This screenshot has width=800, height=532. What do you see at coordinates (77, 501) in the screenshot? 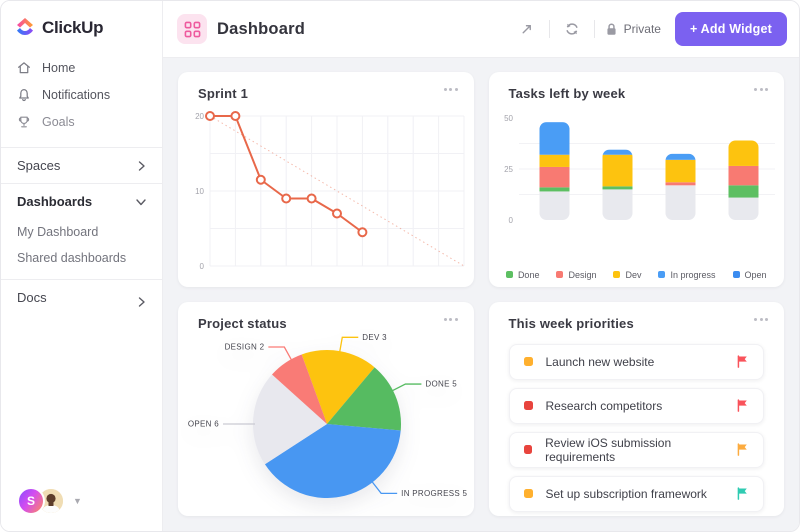
I see `user-menu-caret-icon: ▼` at bounding box center [77, 501].